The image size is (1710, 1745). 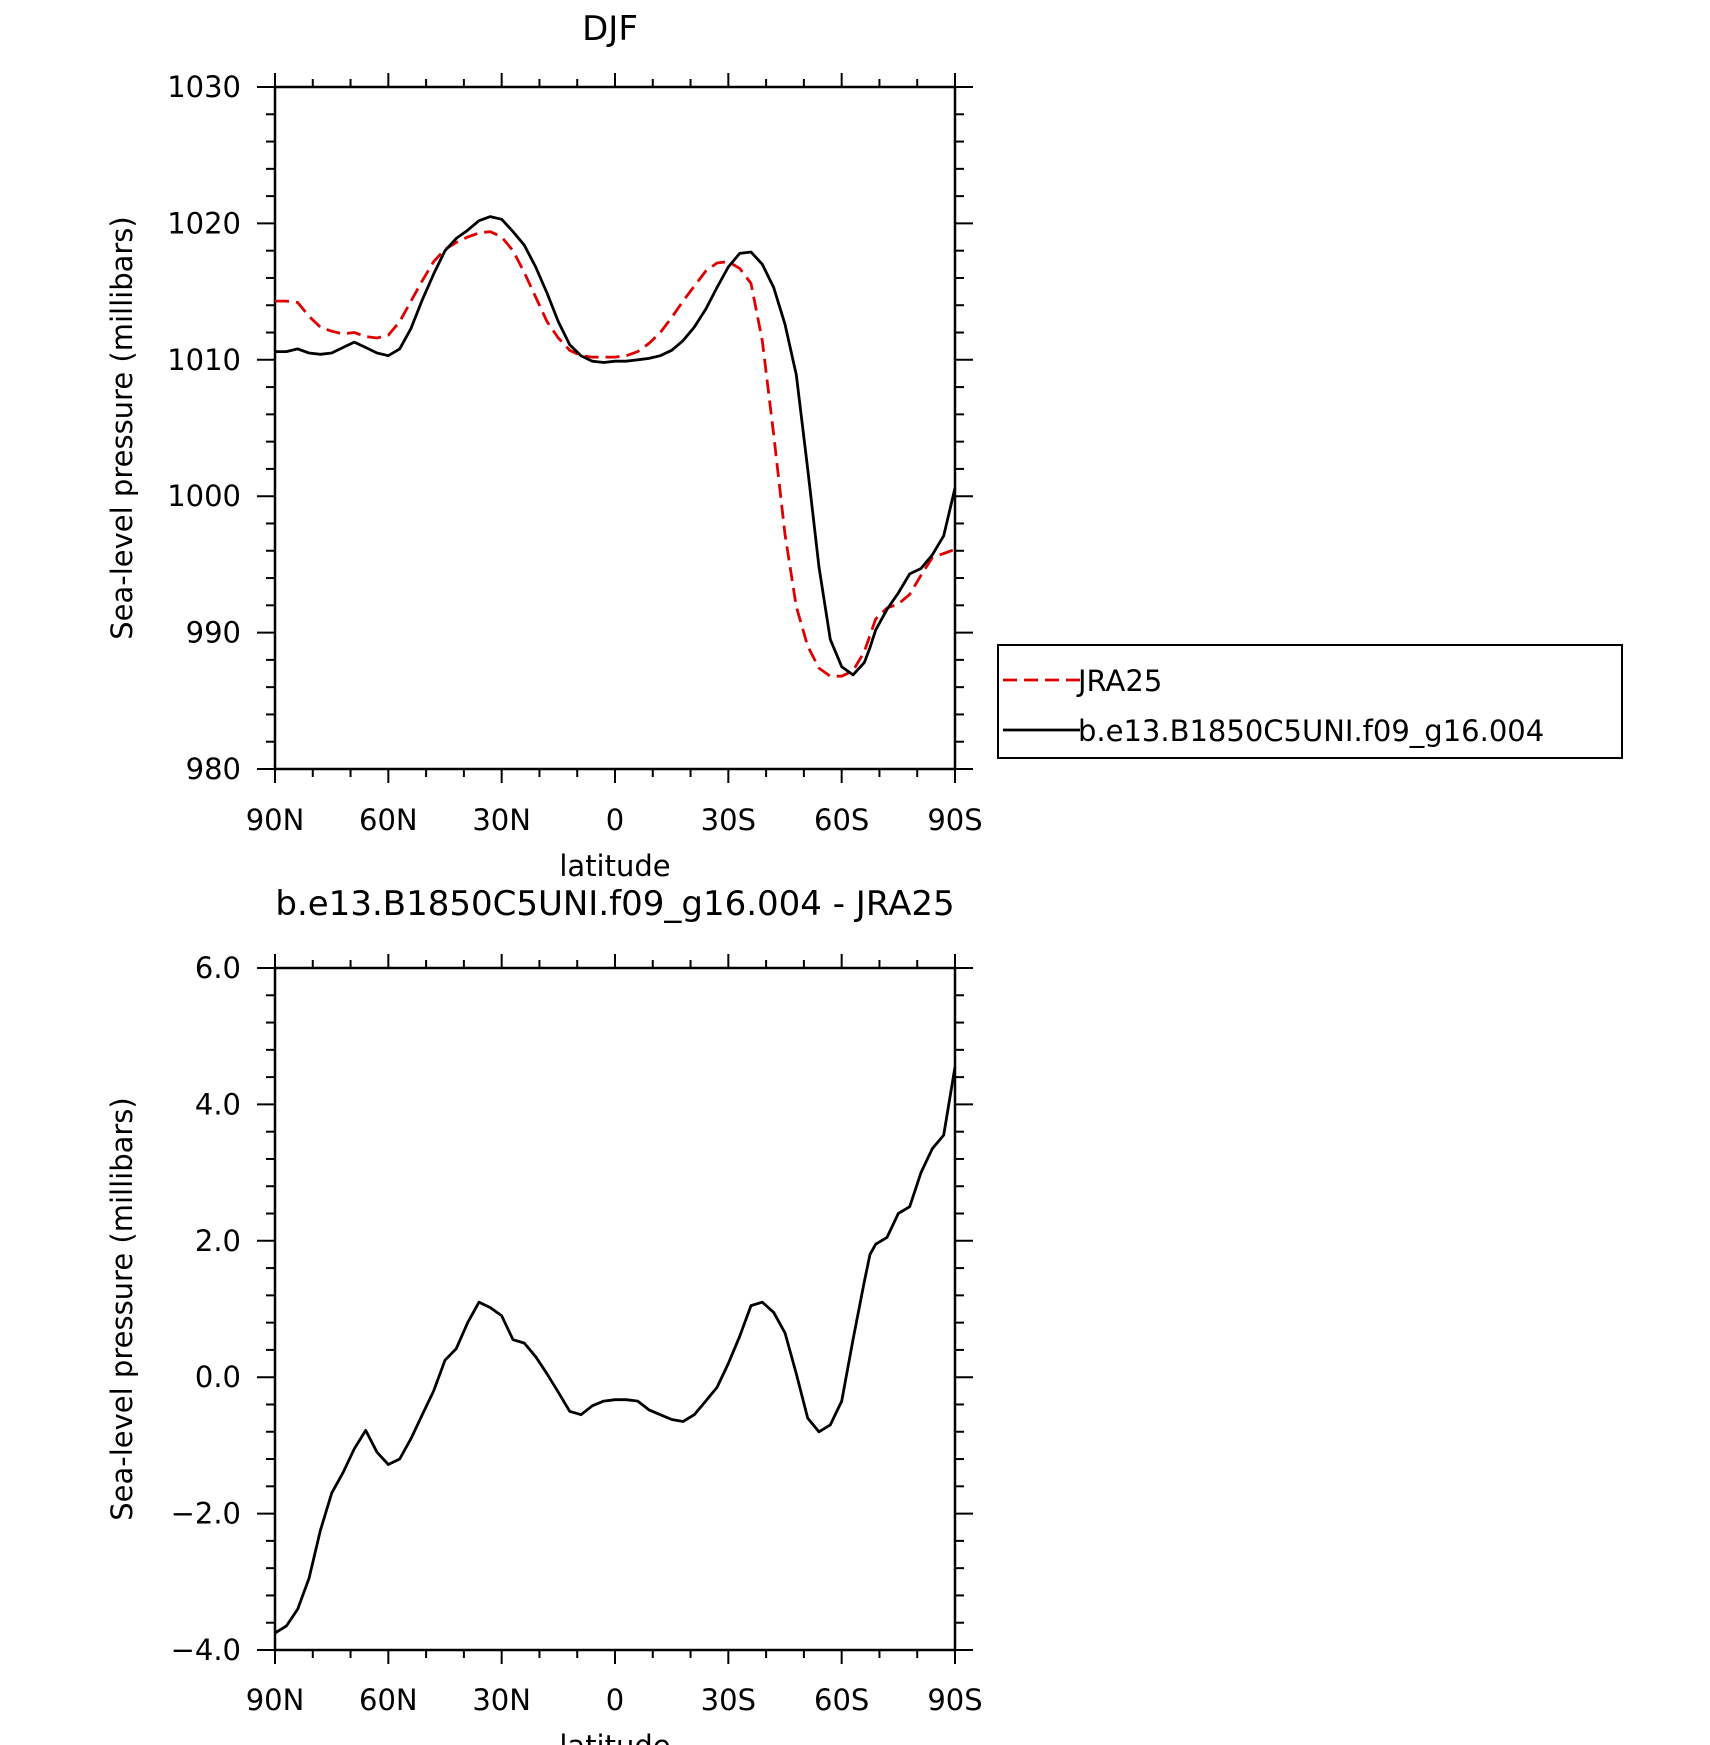 I want to click on y-tick-label: 0.0, so click(x=218, y=1377).